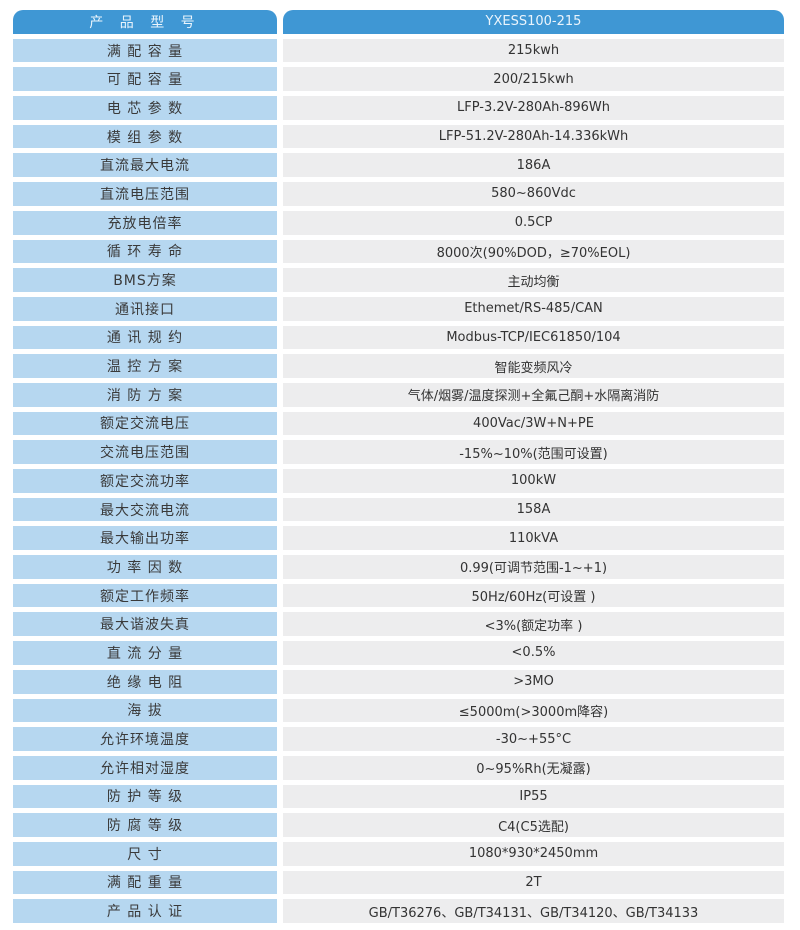 This screenshot has width=800, height=930. I want to click on row-value: 158A, so click(533, 509).